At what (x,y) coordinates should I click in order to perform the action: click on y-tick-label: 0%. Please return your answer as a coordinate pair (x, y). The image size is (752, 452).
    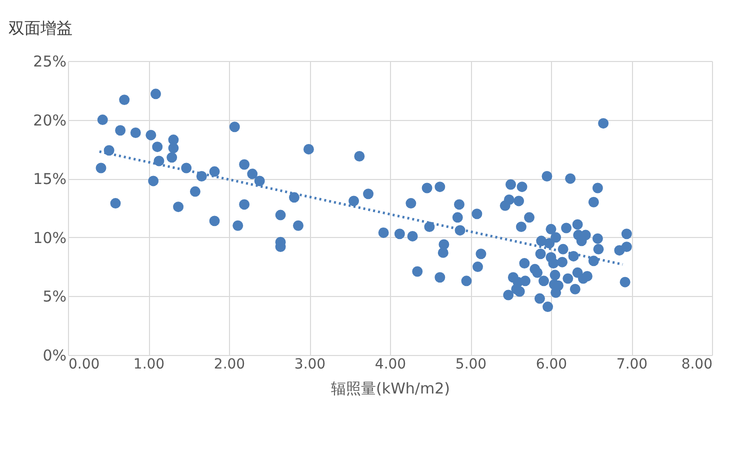
    Looking at the image, I should click on (54, 355).